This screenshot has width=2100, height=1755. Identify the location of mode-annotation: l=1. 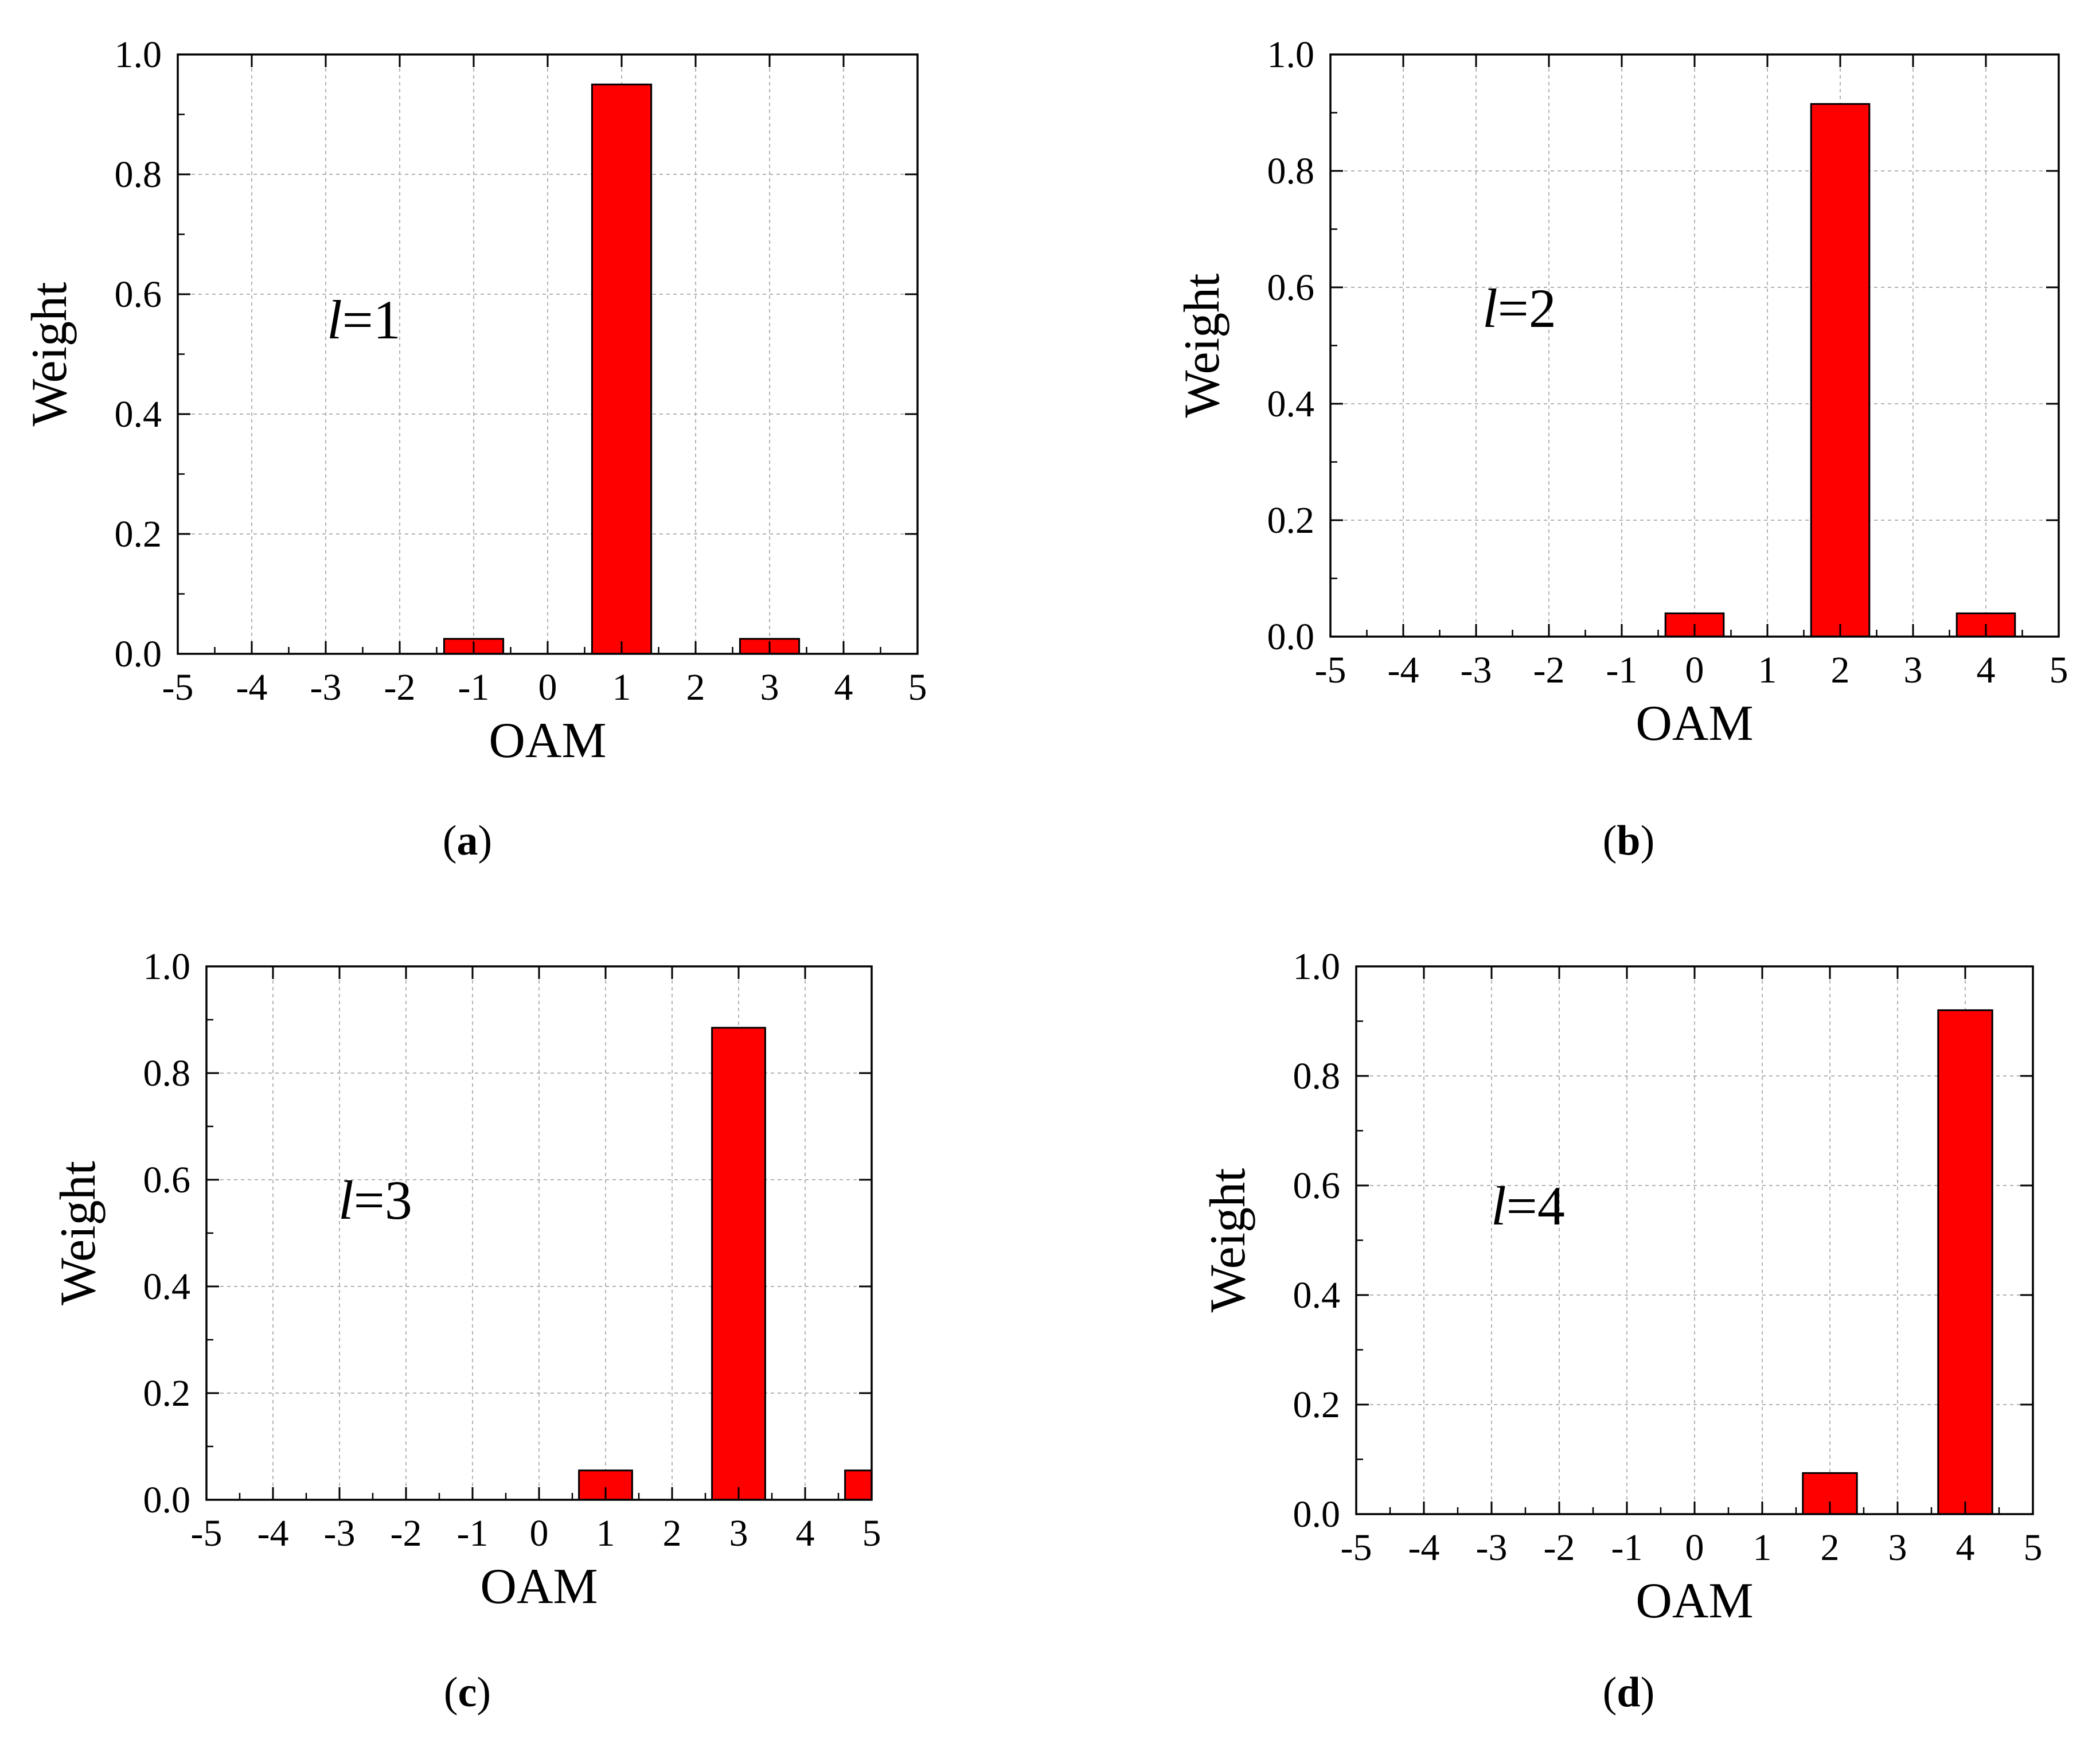
(364, 319).